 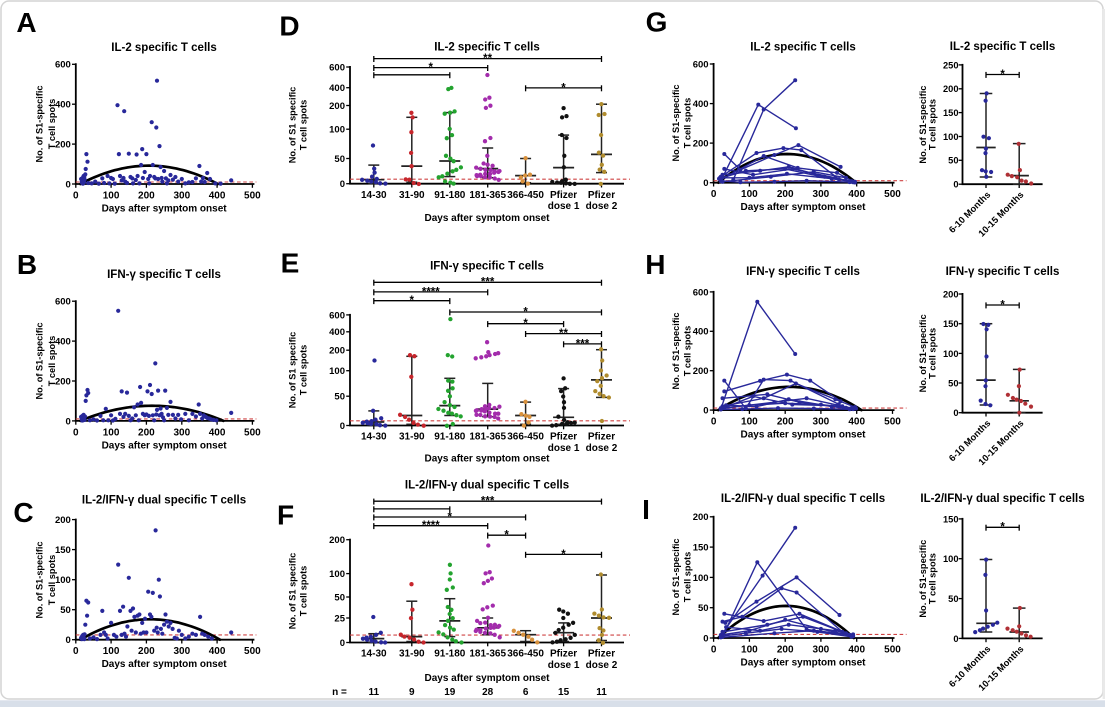 What do you see at coordinates (563, 195) in the screenshot?
I see `svg-text: Pfizer` at bounding box center [563, 195].